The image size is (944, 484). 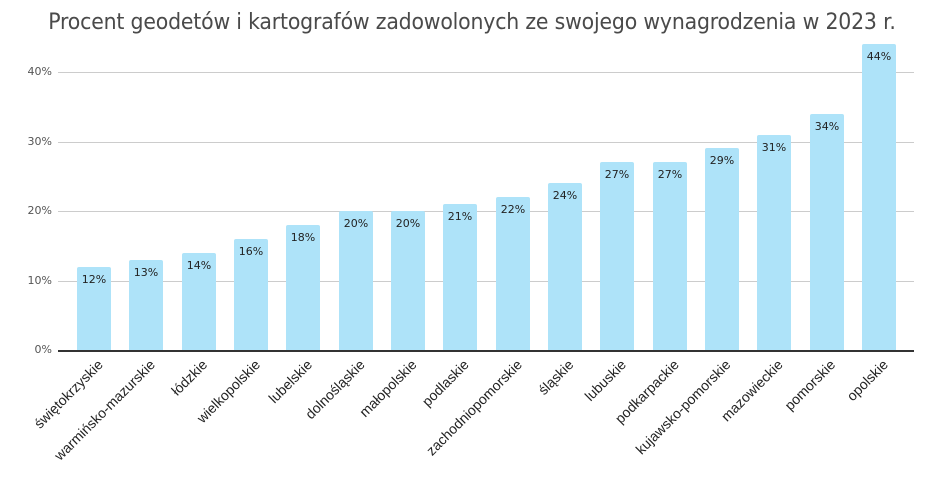 I want to click on x-tick-label: podlaskie, so click(x=445, y=383).